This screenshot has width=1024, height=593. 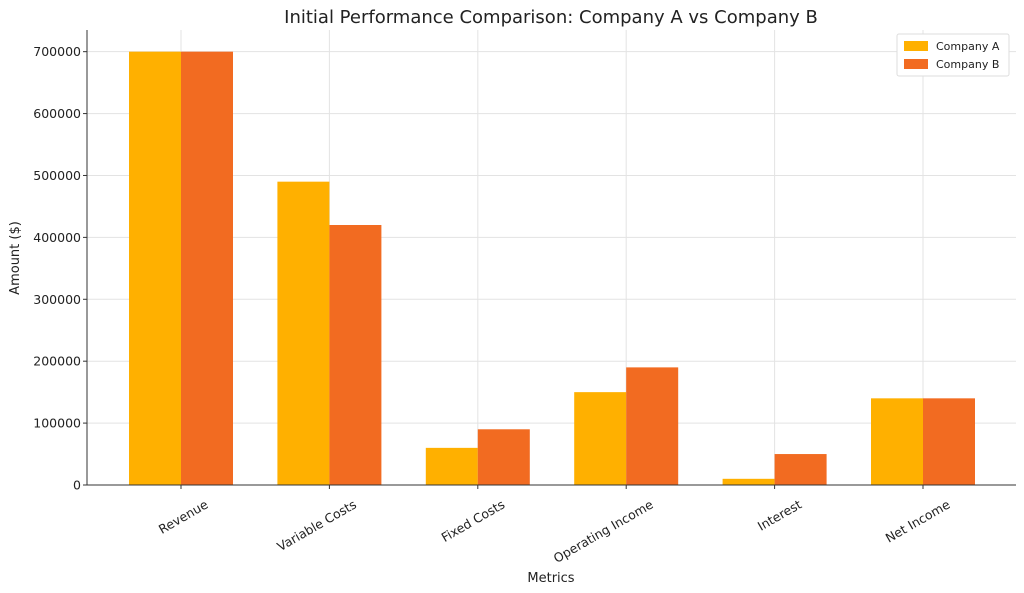 I want to click on y-tick-label: 400000, so click(x=57, y=237).